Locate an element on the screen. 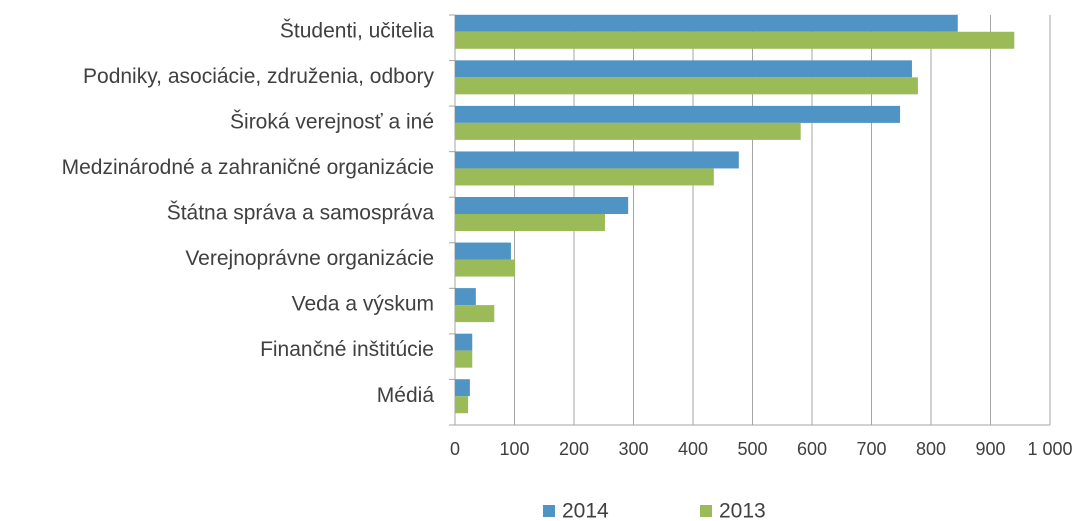 Image resolution: width=1087 pixels, height=521 pixels. x-tick-label: 400 is located at coordinates (693, 449).